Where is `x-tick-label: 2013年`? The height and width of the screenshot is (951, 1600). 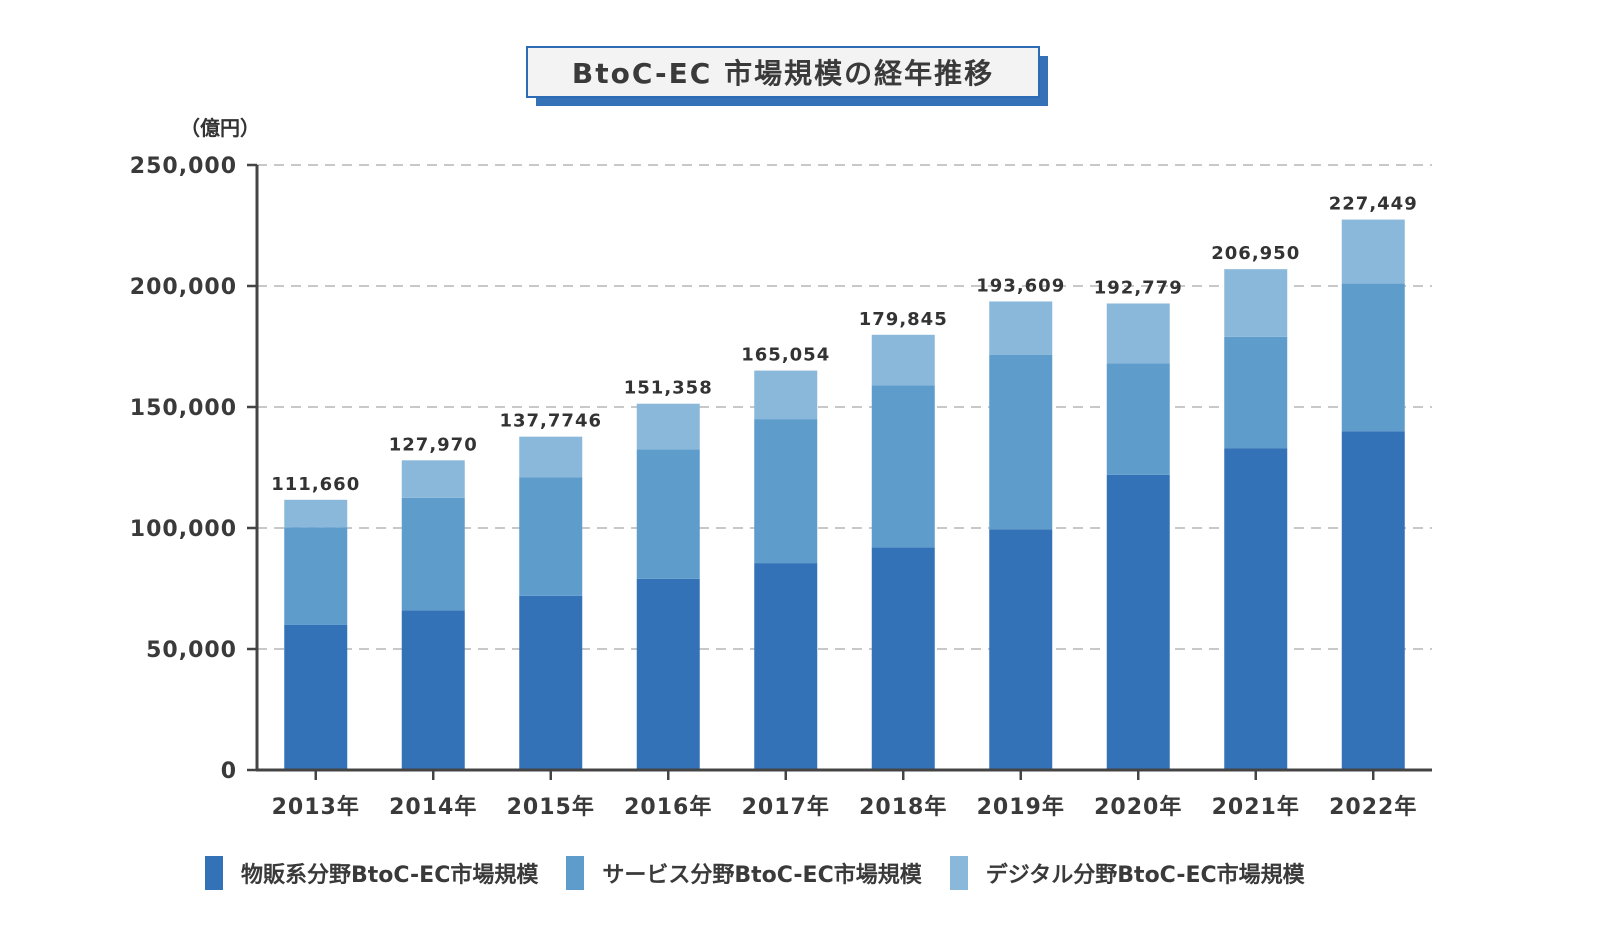
x-tick-label: 2013年 is located at coordinates (316, 807).